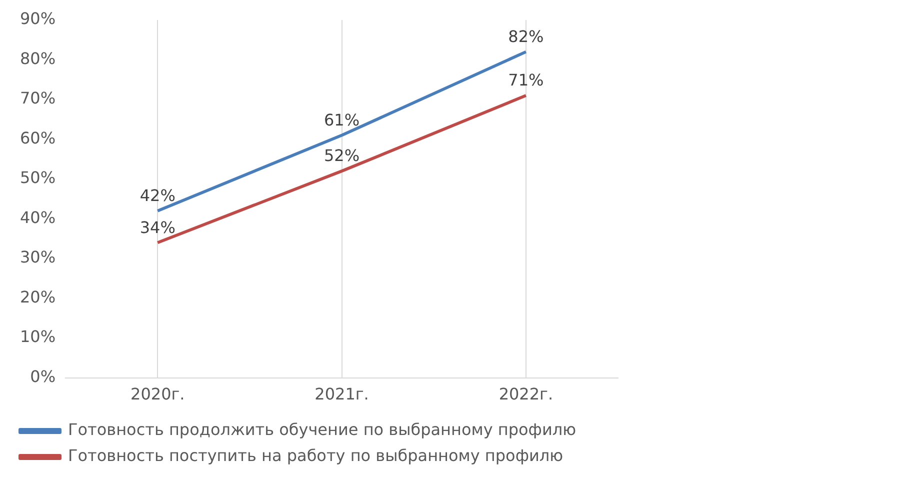 This screenshot has height=480, width=908. What do you see at coordinates (38, 58) in the screenshot?
I see `y-tick-label: 80%` at bounding box center [38, 58].